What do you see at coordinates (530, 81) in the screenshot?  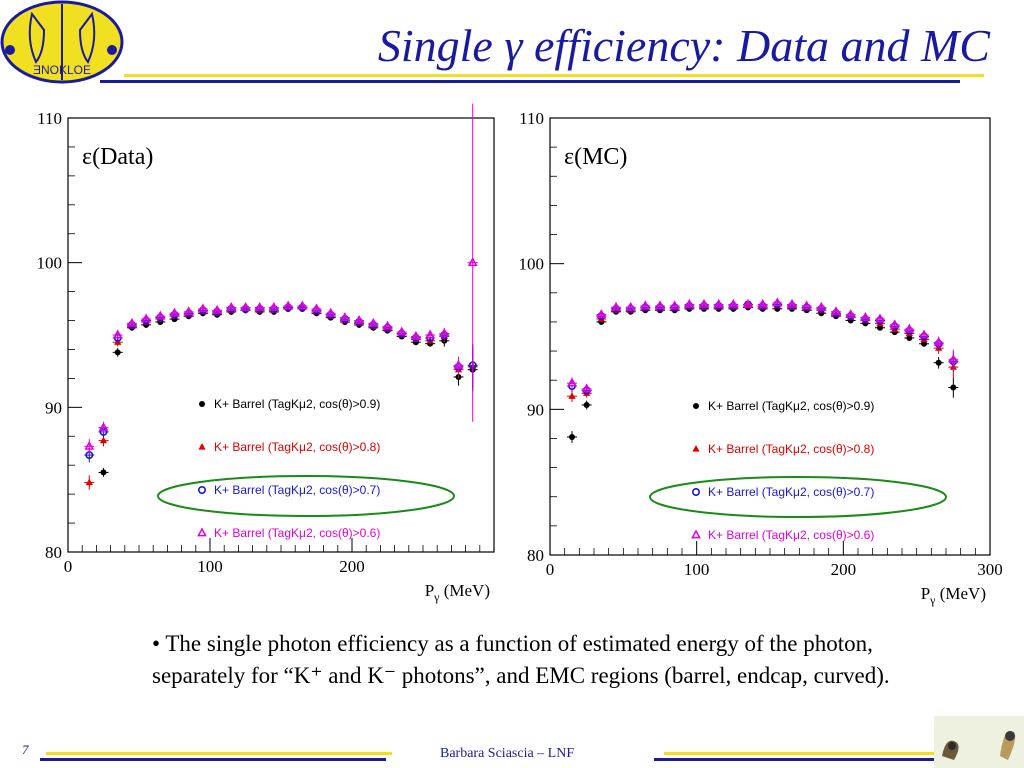 I see `header-rule-blue` at bounding box center [530, 81].